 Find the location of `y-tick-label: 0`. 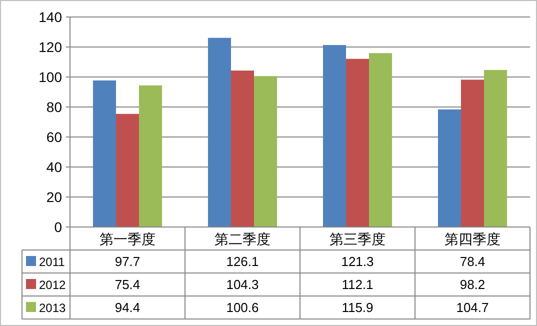

y-tick-label: 0 is located at coordinates (58, 227).